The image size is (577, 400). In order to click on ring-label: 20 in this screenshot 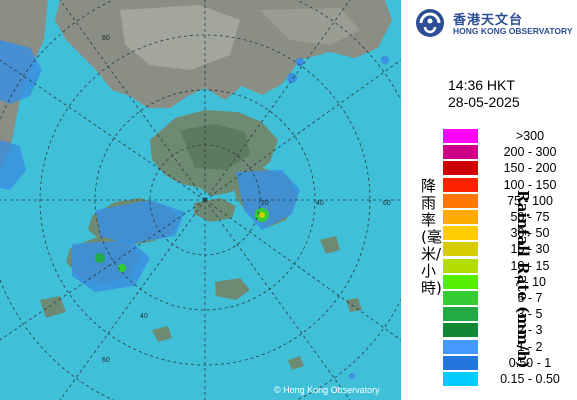, I will do `click(265, 203)`.